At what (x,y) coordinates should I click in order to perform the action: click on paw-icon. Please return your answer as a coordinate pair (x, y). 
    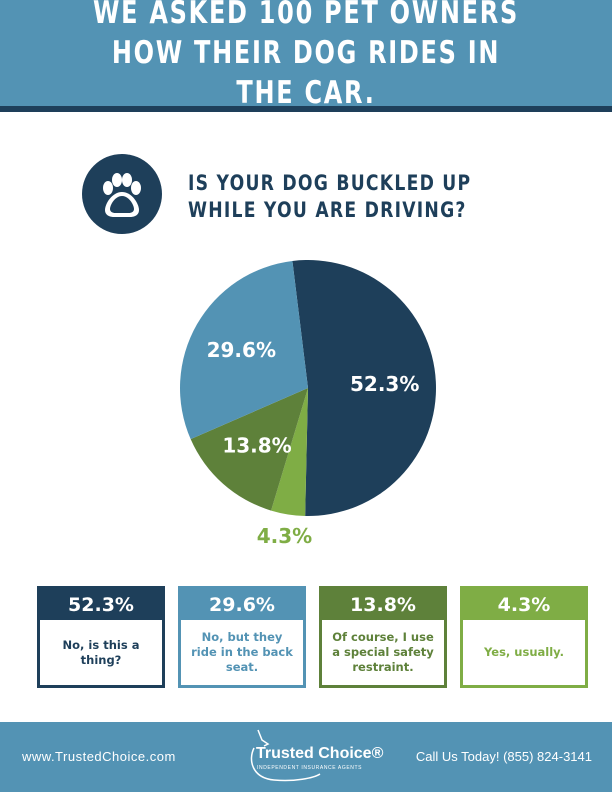
    Looking at the image, I should click on (122, 194).